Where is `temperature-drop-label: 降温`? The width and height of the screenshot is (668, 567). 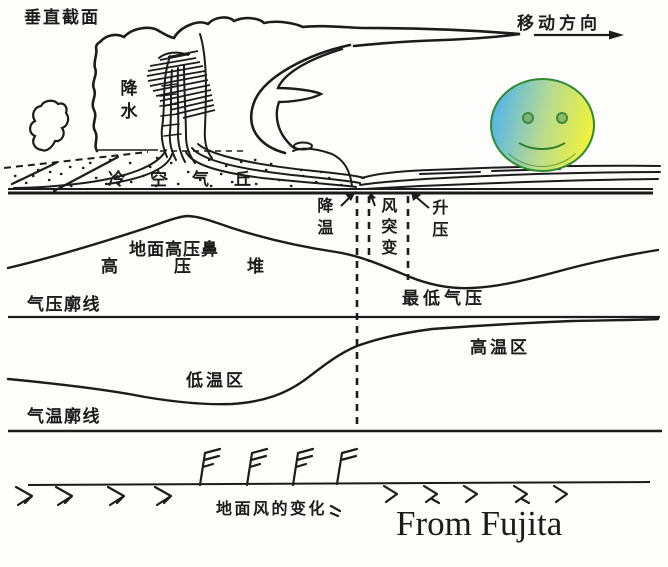 temperature-drop-label: 降温 is located at coordinates (323, 219).